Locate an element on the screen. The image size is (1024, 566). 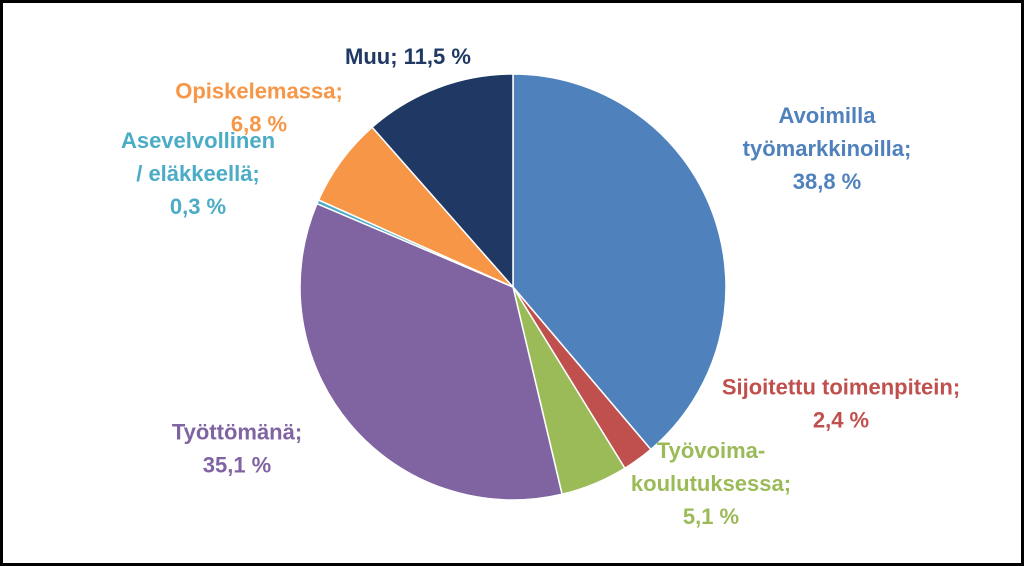
pie-slice-tyottomana is located at coordinates (431, 351).